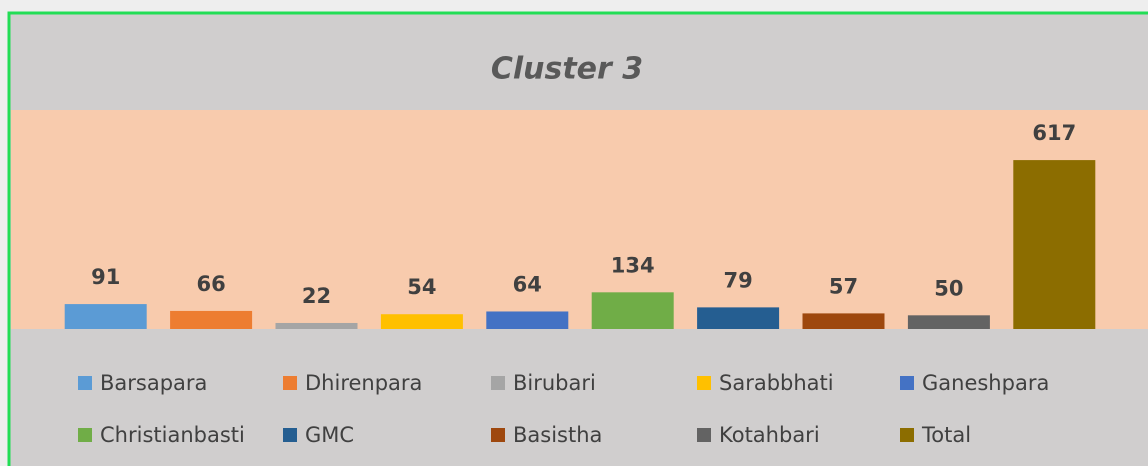  Describe the element at coordinates (329, 435) in the screenshot. I see `legend-label: GMC` at that location.